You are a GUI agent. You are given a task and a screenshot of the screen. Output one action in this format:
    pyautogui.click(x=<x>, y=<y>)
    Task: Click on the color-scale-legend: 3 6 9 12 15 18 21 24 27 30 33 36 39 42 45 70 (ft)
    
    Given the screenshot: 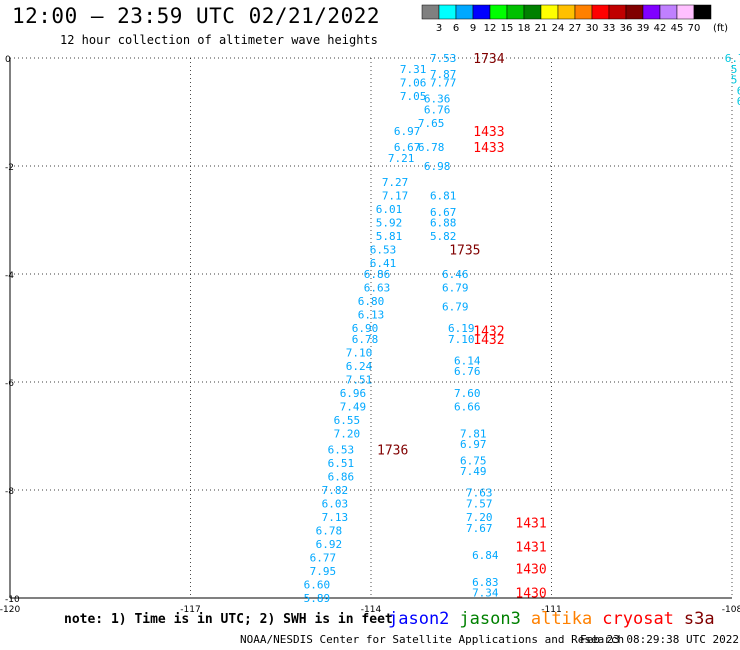 What is the action you would take?
    pyautogui.click(x=574, y=19)
    